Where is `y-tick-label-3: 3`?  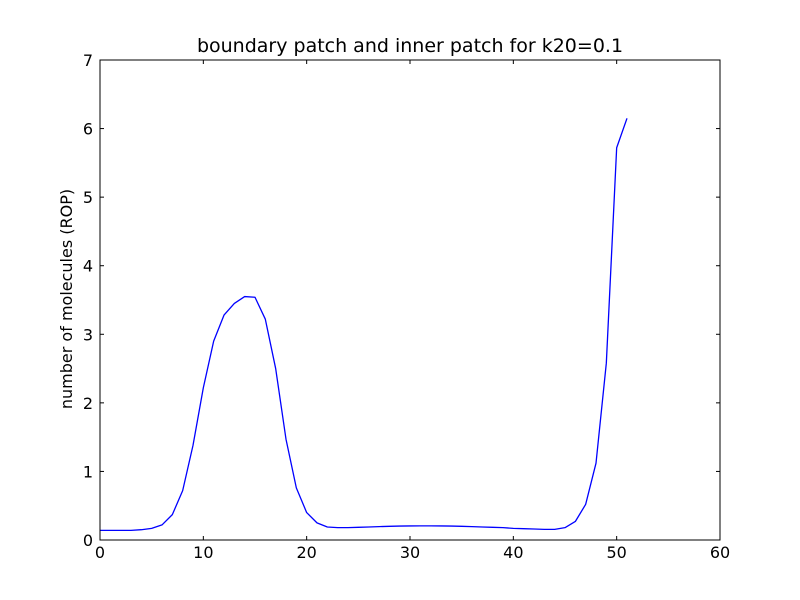 y-tick-label-3: 3 is located at coordinates (88, 334).